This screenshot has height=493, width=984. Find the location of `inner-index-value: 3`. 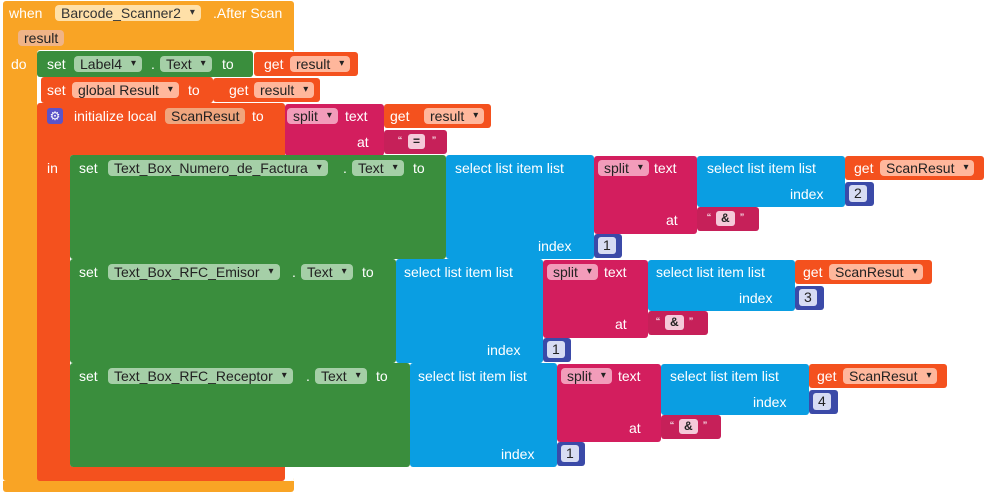

inner-index-value: 3 is located at coordinates (808, 297).